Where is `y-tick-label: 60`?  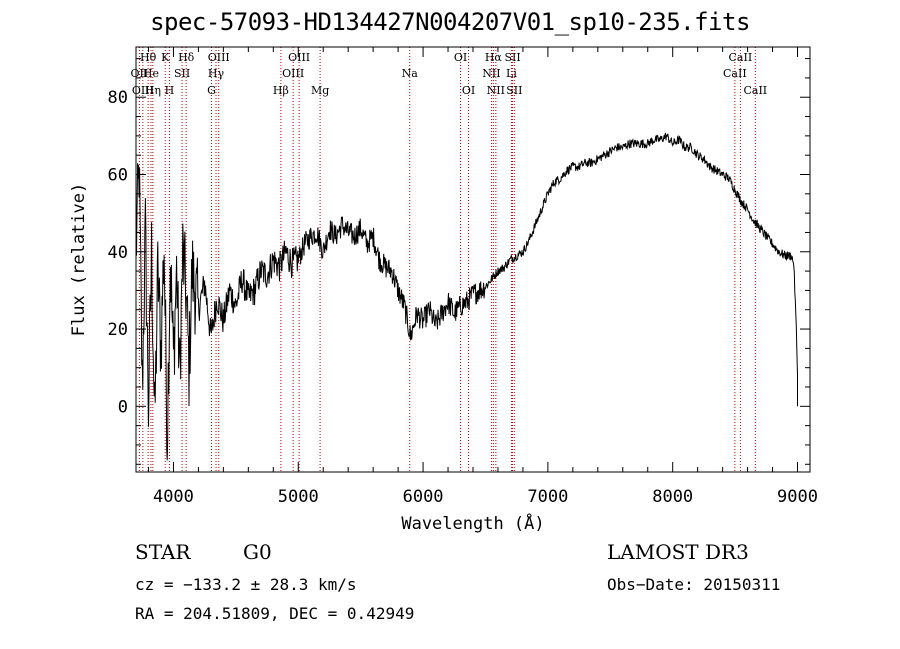
y-tick-label: 60 is located at coordinates (118, 176).